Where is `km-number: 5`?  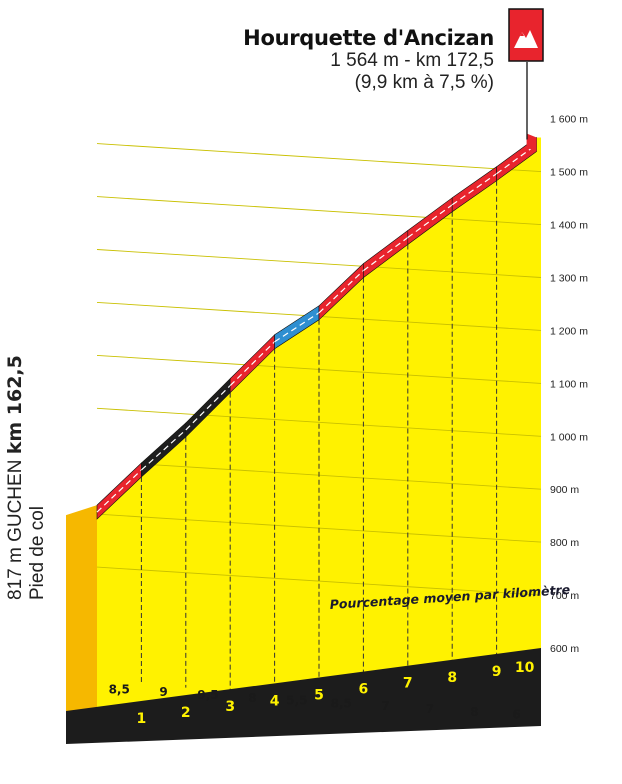 km-number: 5 is located at coordinates (319, 695).